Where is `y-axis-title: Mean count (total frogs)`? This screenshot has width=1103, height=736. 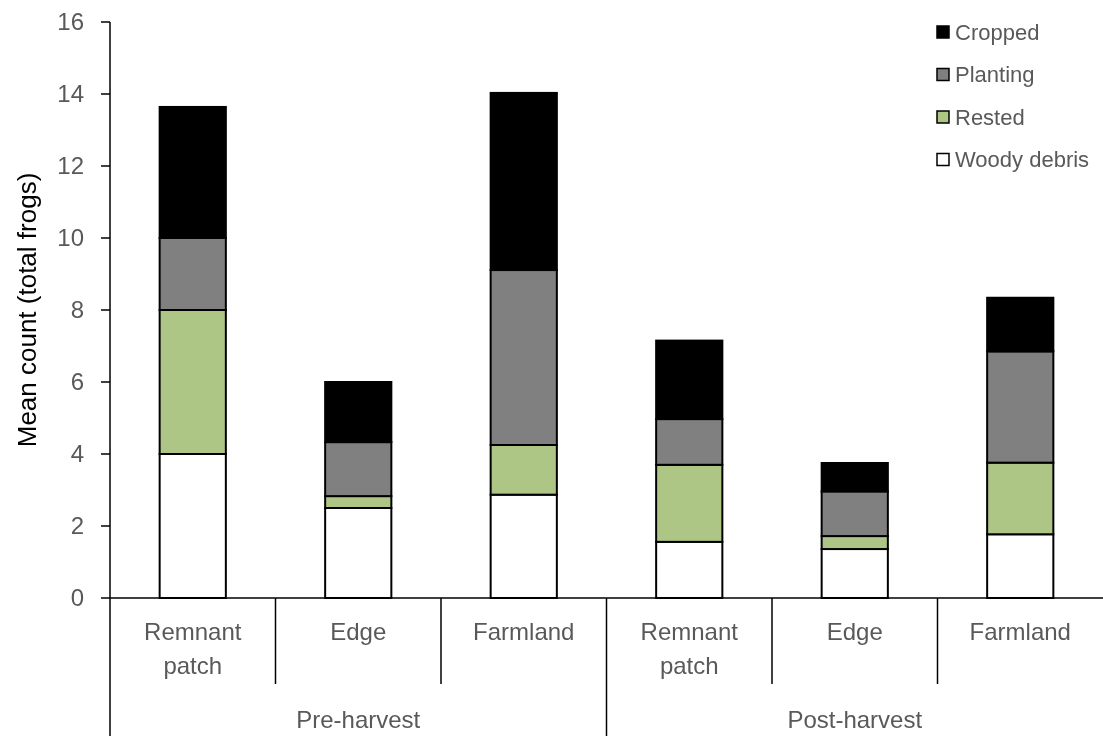 y-axis-title: Mean count (total frogs) is located at coordinates (27, 310).